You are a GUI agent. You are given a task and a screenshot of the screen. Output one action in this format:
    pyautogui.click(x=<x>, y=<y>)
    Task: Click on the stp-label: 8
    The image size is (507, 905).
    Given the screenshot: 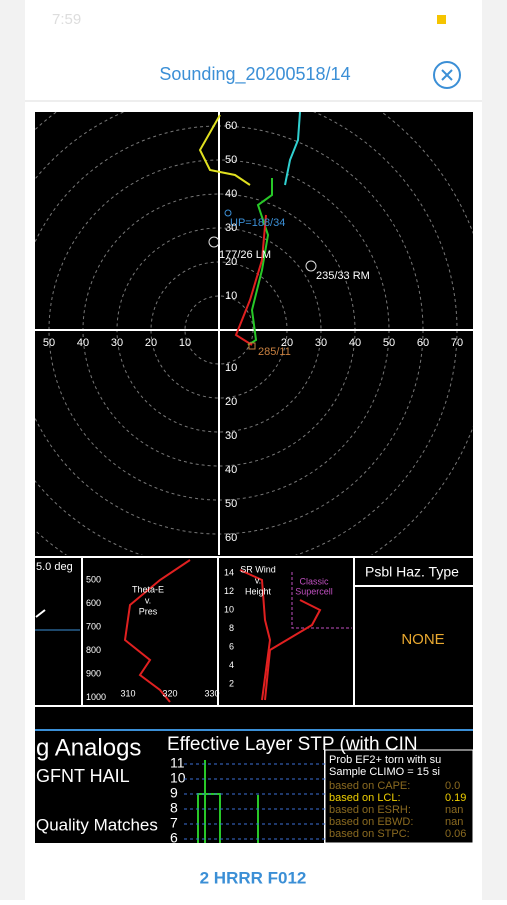 What is the action you would take?
    pyautogui.click(x=174, y=808)
    